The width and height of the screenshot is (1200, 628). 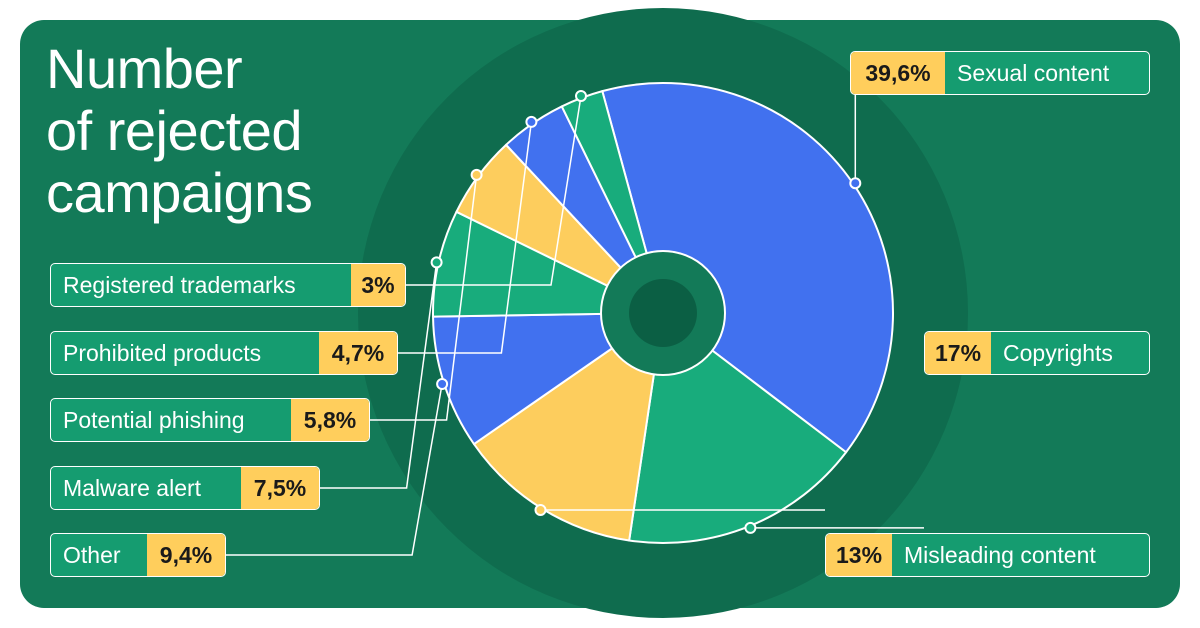 I want to click on slice-name: Malware alert, so click(x=132, y=487).